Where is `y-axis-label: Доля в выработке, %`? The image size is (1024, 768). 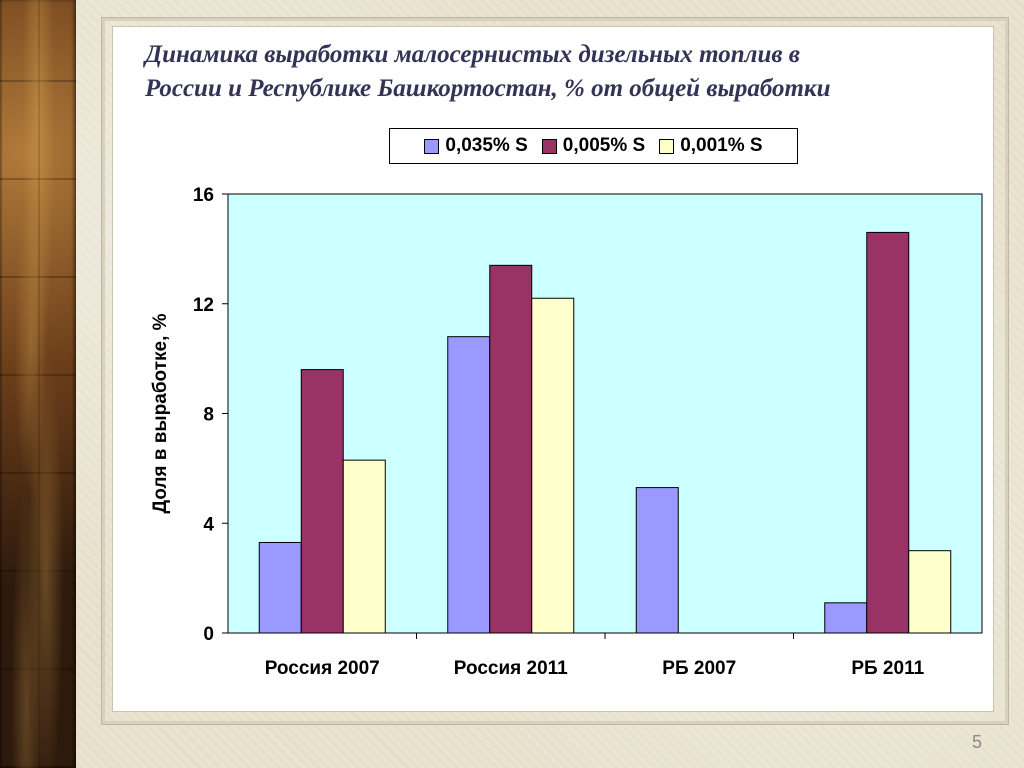
y-axis-label: Доля в выработке, % is located at coordinates (160, 413).